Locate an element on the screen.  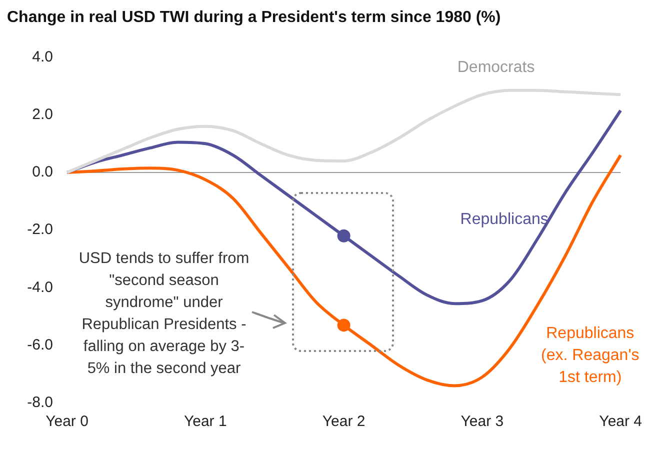
y-tick-label: 2.0 is located at coordinates (42, 114).